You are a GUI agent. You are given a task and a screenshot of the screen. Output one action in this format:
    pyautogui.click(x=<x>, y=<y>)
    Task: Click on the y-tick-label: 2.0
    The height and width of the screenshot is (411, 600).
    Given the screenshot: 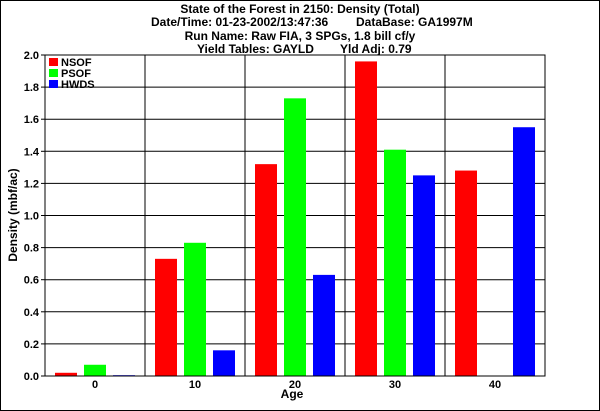 What is the action you would take?
    pyautogui.click(x=31, y=56)
    